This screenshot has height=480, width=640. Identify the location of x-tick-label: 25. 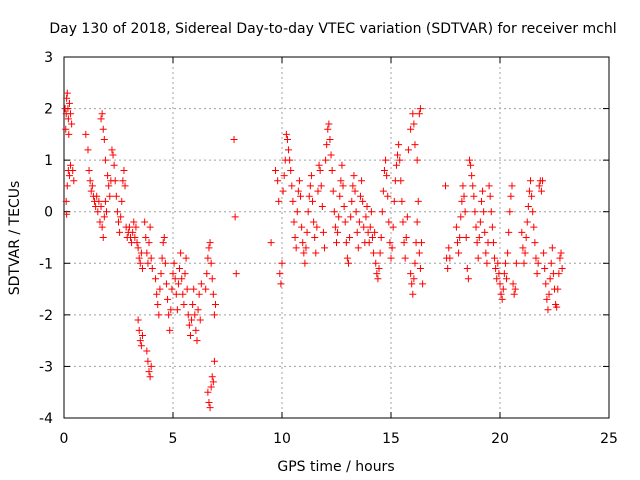
(609, 439).